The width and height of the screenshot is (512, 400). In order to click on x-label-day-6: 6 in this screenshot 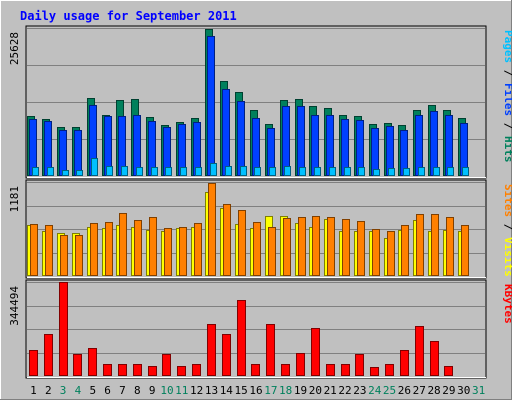, I will do `click(107, 390)`.